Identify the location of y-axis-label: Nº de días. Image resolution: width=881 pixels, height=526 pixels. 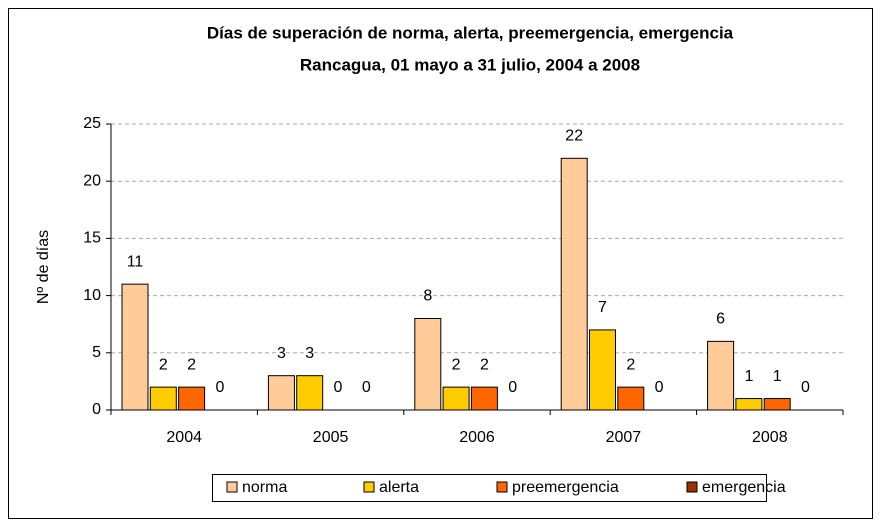
(43, 267).